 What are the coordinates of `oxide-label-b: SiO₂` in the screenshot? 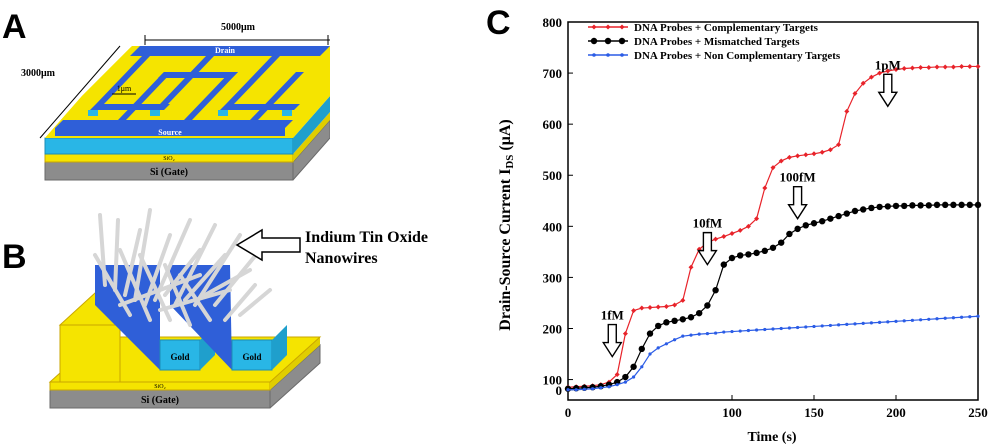 It's located at (159, 387).